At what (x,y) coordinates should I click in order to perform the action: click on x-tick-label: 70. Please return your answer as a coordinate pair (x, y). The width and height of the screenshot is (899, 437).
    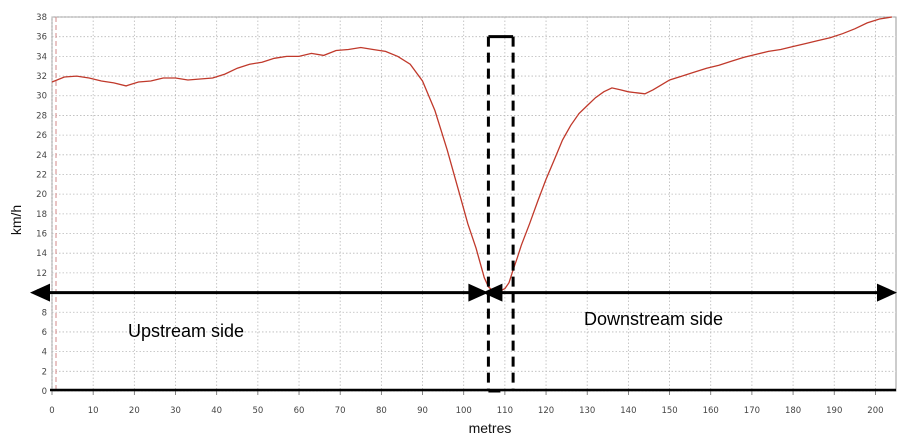
    Looking at the image, I should click on (340, 411).